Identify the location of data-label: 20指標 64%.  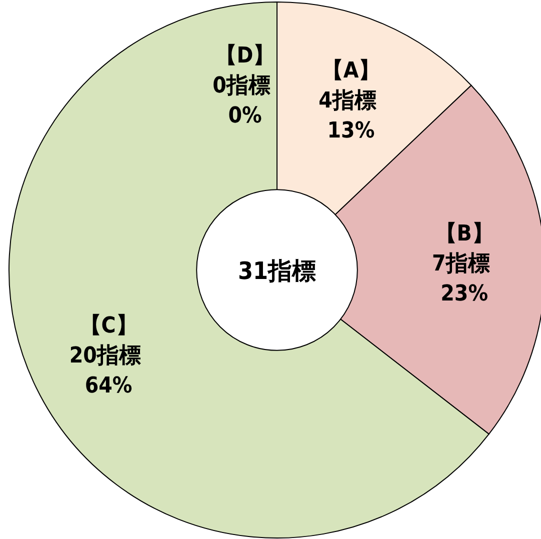
(108, 371).